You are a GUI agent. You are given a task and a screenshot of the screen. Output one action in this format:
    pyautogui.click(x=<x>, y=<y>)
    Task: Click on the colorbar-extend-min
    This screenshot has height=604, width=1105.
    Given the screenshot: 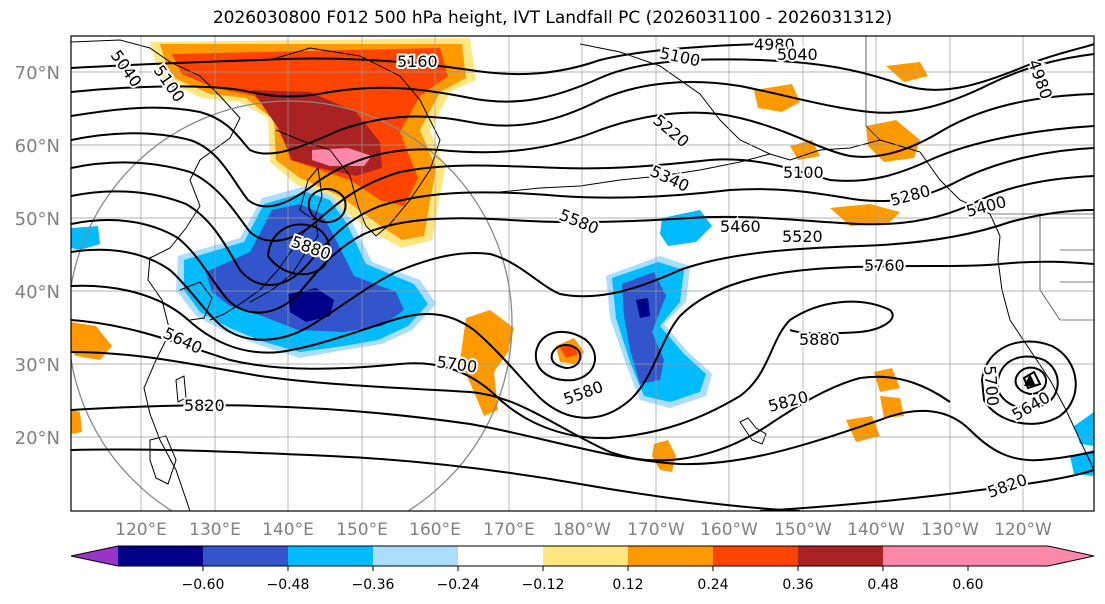 What is the action you would take?
    pyautogui.click(x=94, y=556)
    